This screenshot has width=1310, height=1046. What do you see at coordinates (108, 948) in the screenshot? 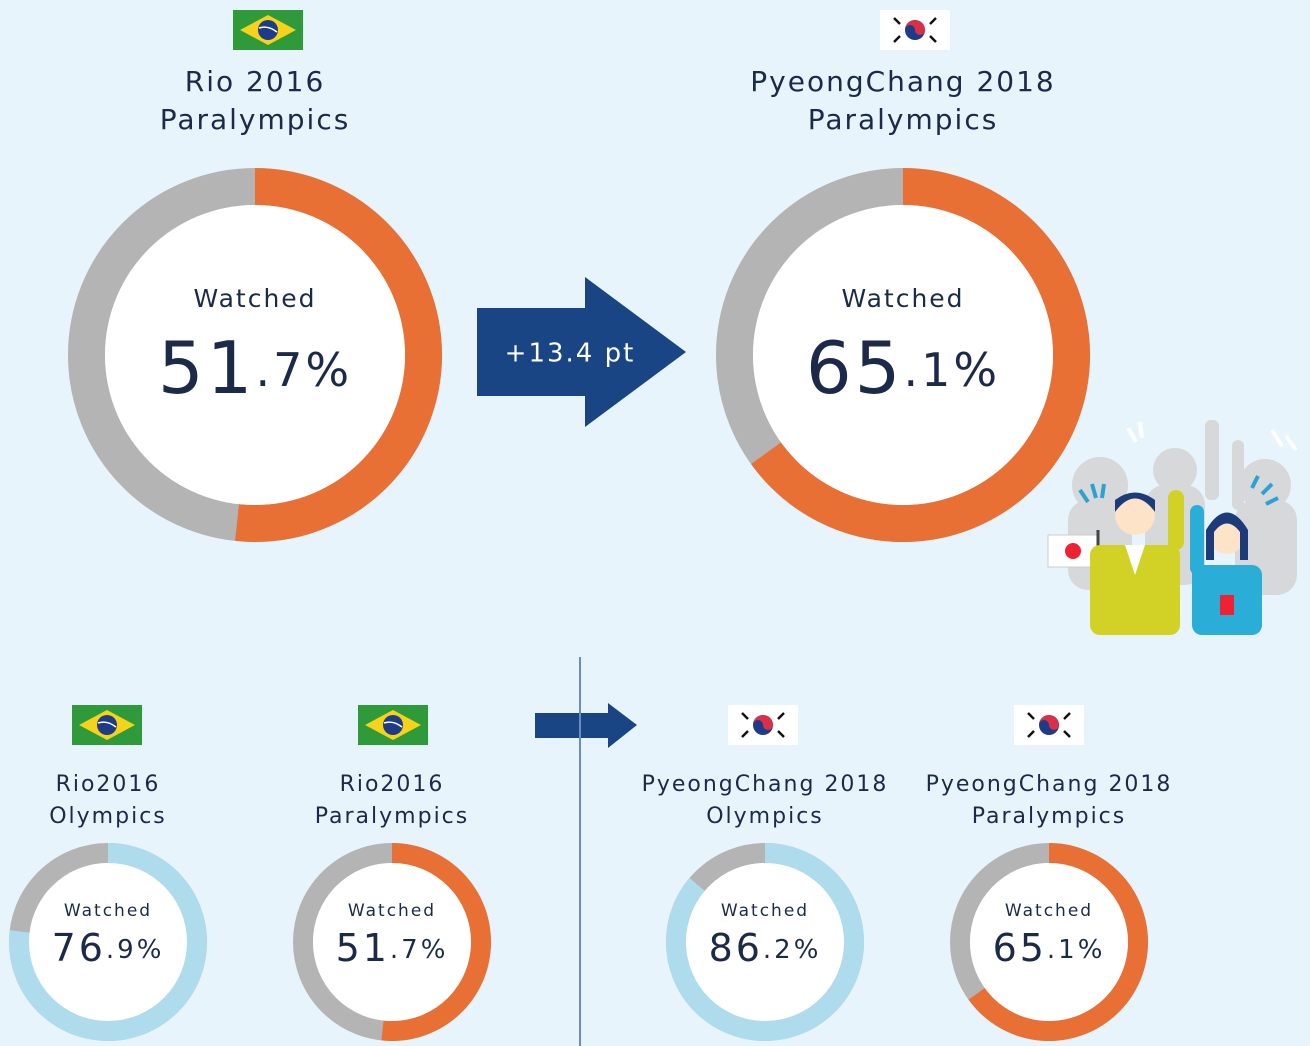
I see `value-label: 76.9%` at bounding box center [108, 948].